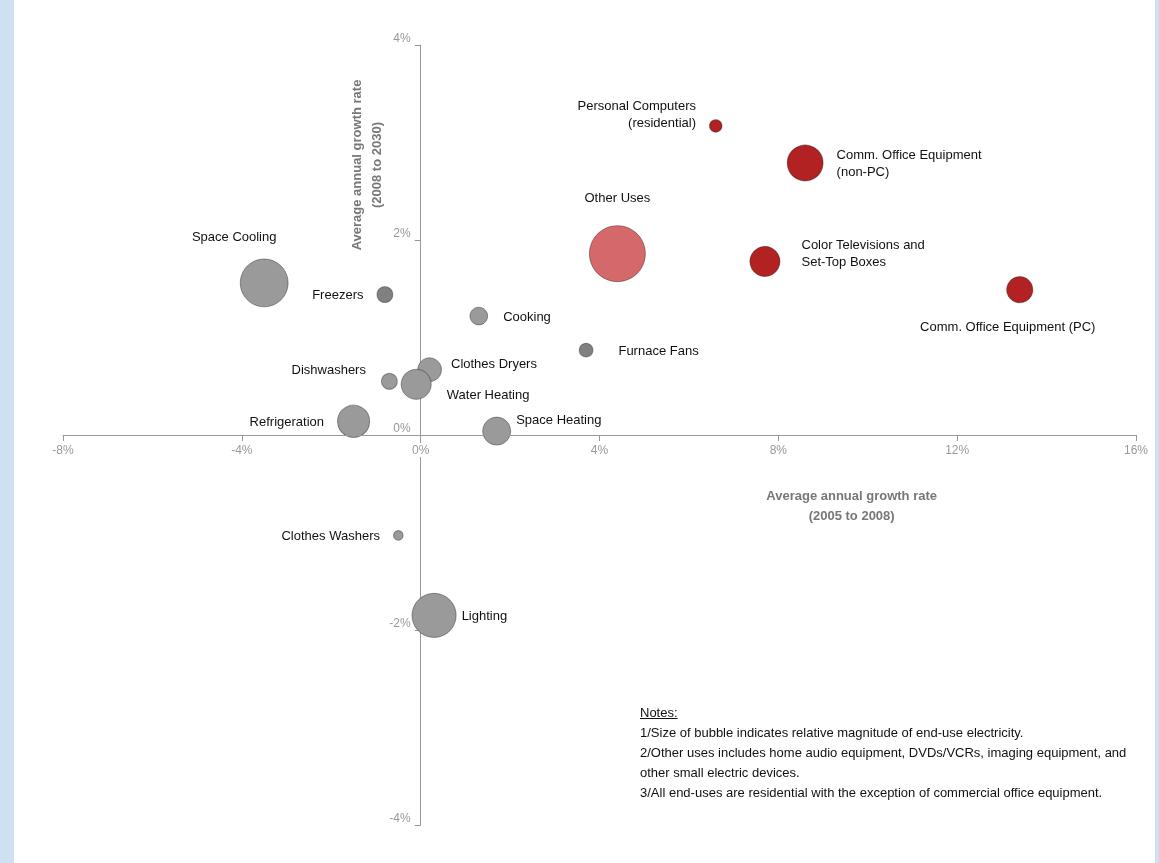 Image resolution: width=1159 pixels, height=863 pixels. Describe the element at coordinates (402, 38) in the screenshot. I see `y-tick-label: 4%` at that location.